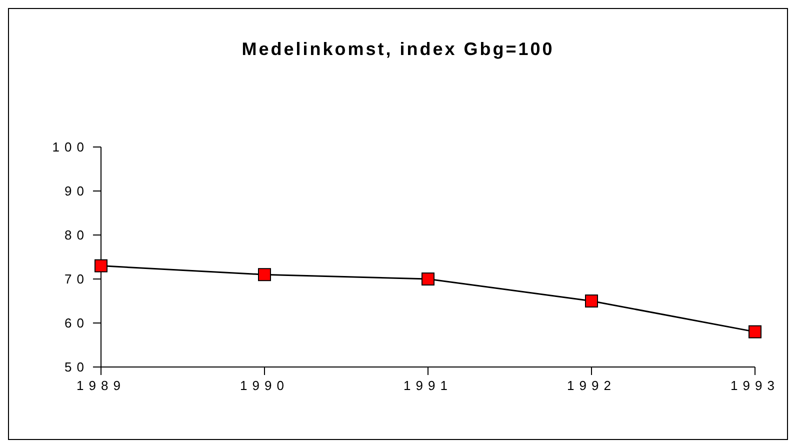 The image size is (796, 448). I want to click on y-tick-label: 100, so click(70, 147).